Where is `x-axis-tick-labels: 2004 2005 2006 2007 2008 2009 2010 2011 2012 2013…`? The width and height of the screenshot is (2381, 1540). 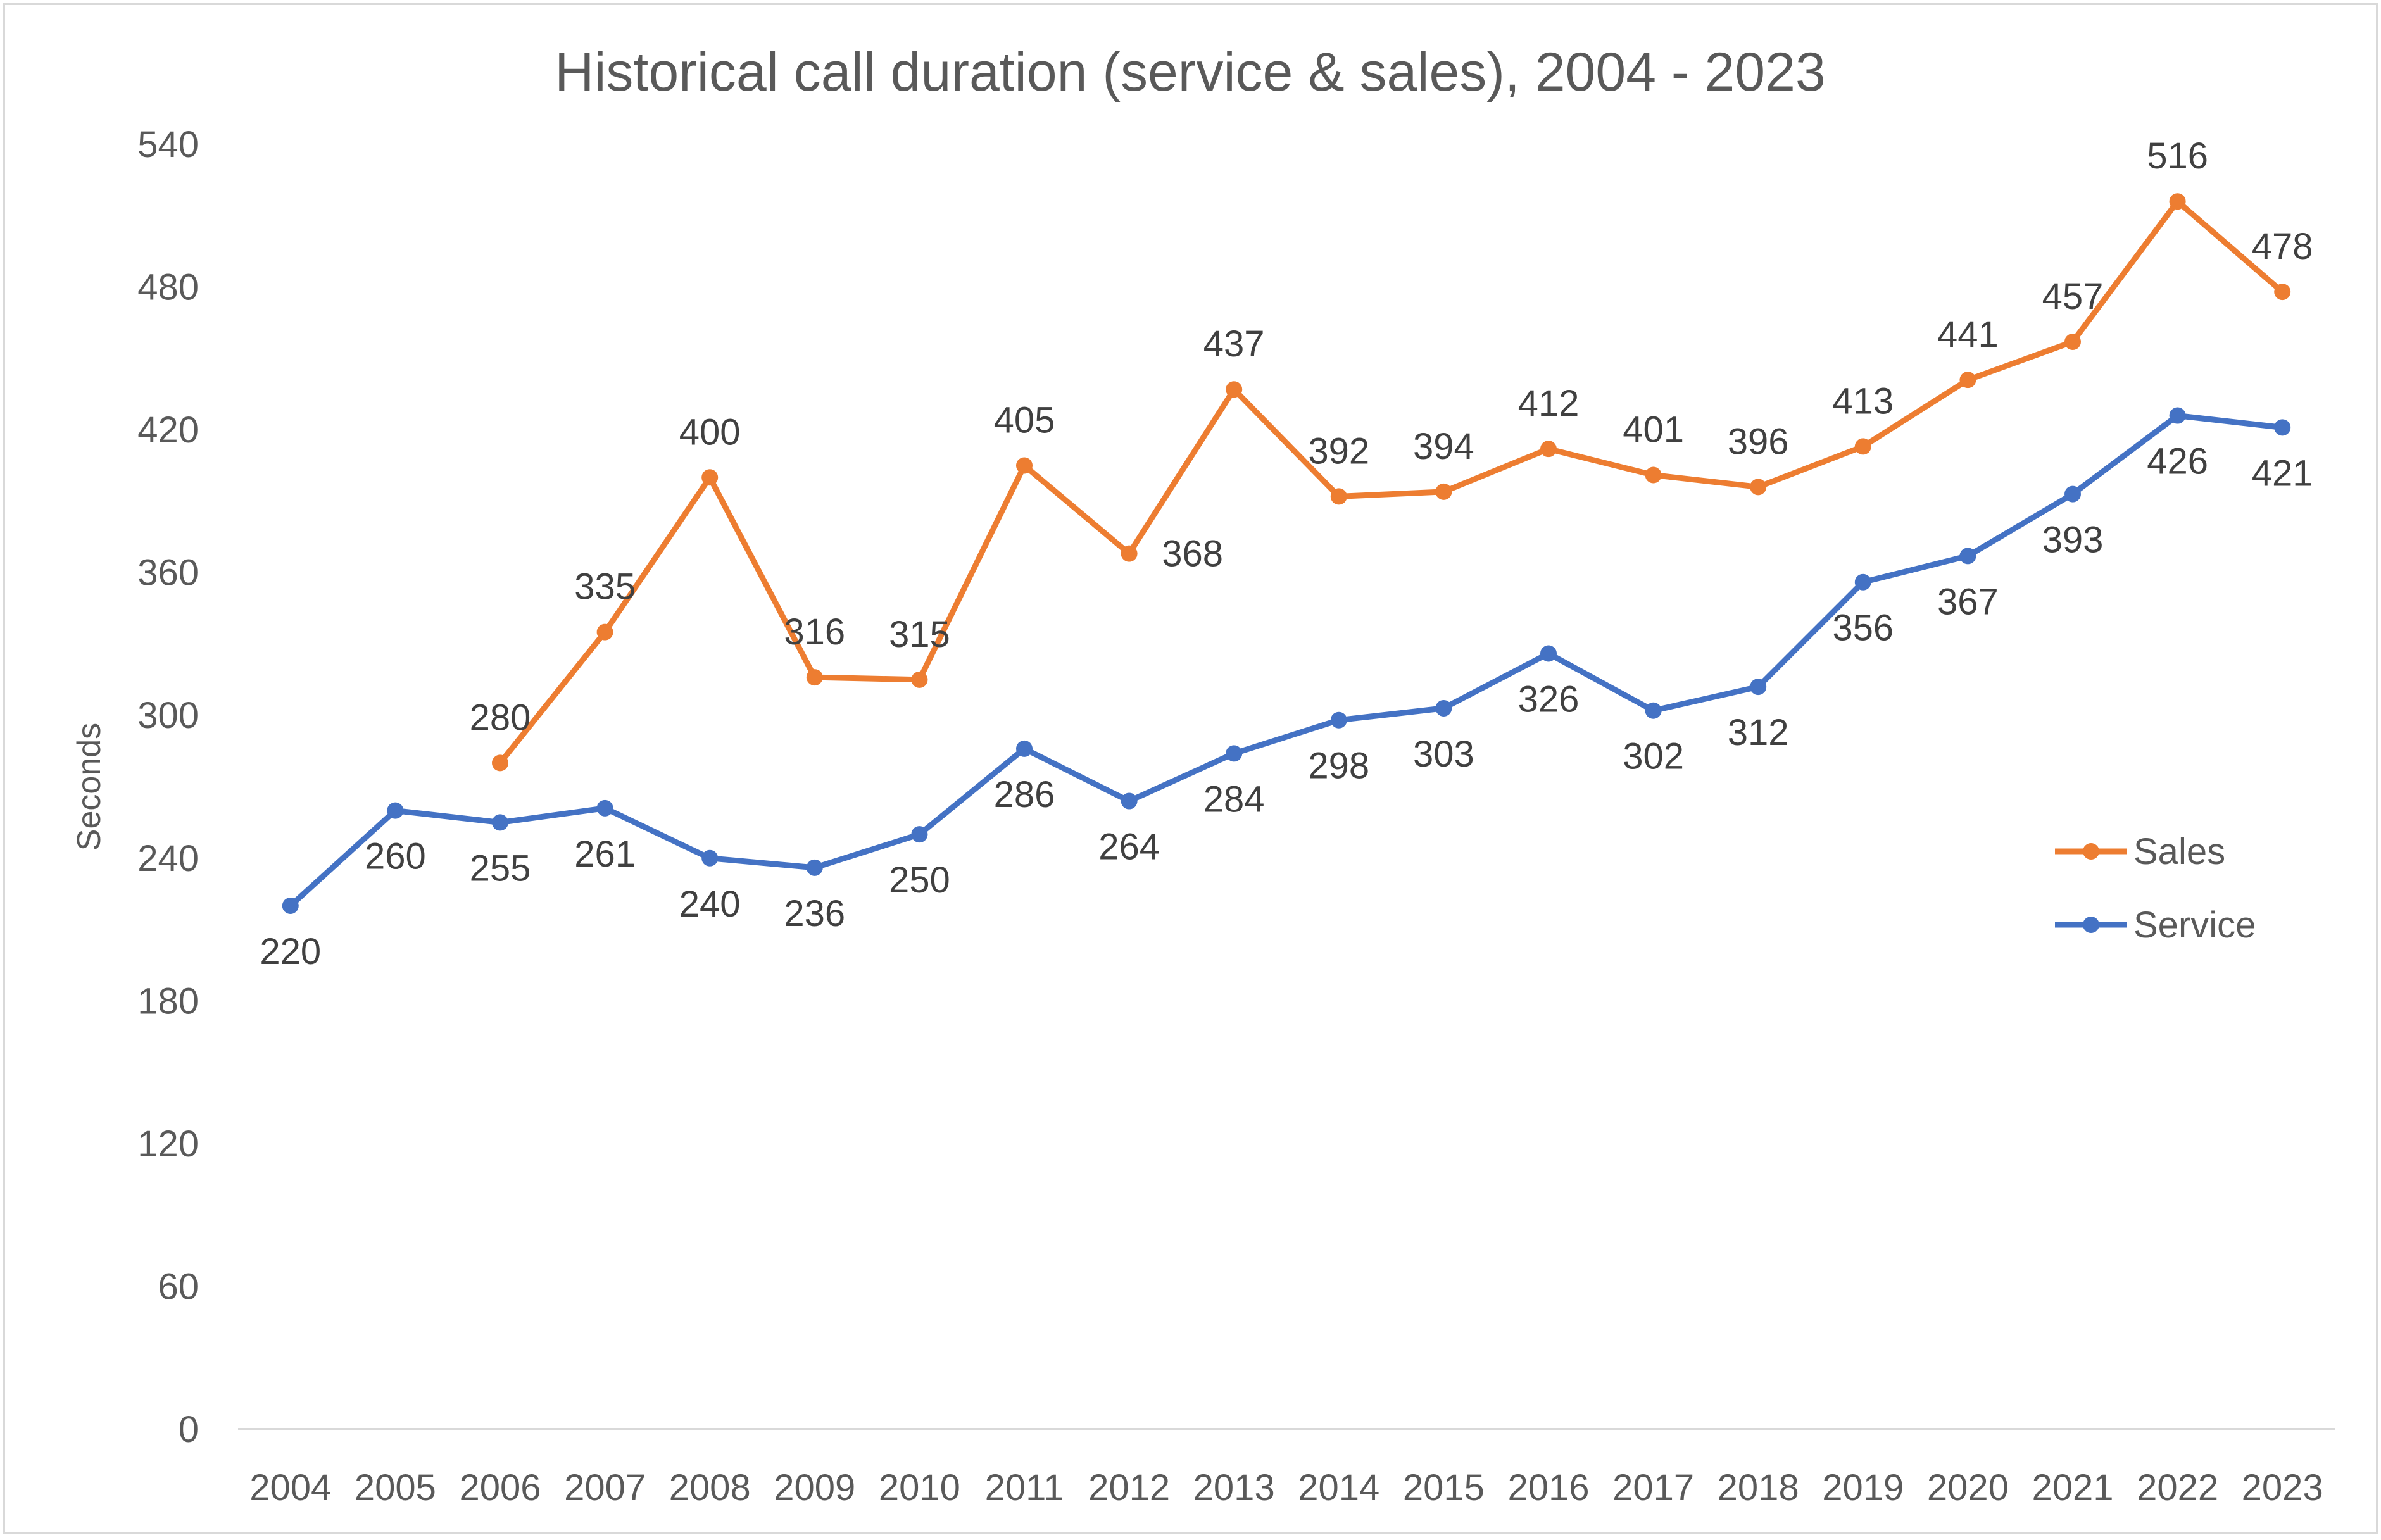
x-axis-tick-labels: 2004 2005 2006 2007 2008 2009 2010 2011 2012 2013… is located at coordinates (1286, 1487).